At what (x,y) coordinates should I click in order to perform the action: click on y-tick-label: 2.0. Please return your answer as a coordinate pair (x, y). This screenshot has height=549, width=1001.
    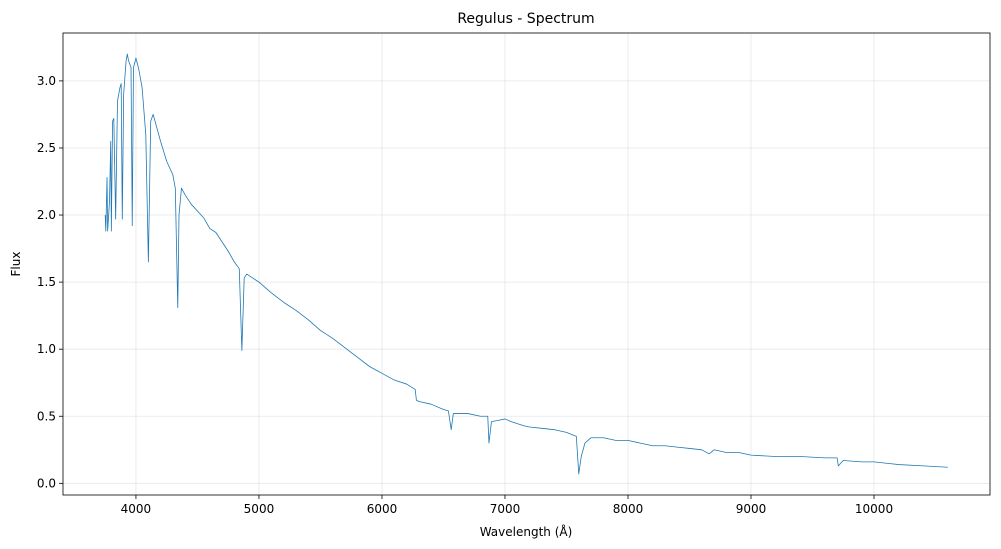
    Looking at the image, I should click on (46, 215).